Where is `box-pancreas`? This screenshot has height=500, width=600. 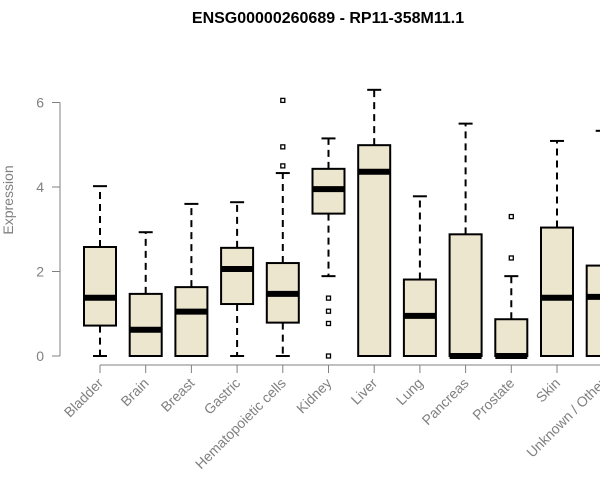
box-pancreas is located at coordinates (465, 240).